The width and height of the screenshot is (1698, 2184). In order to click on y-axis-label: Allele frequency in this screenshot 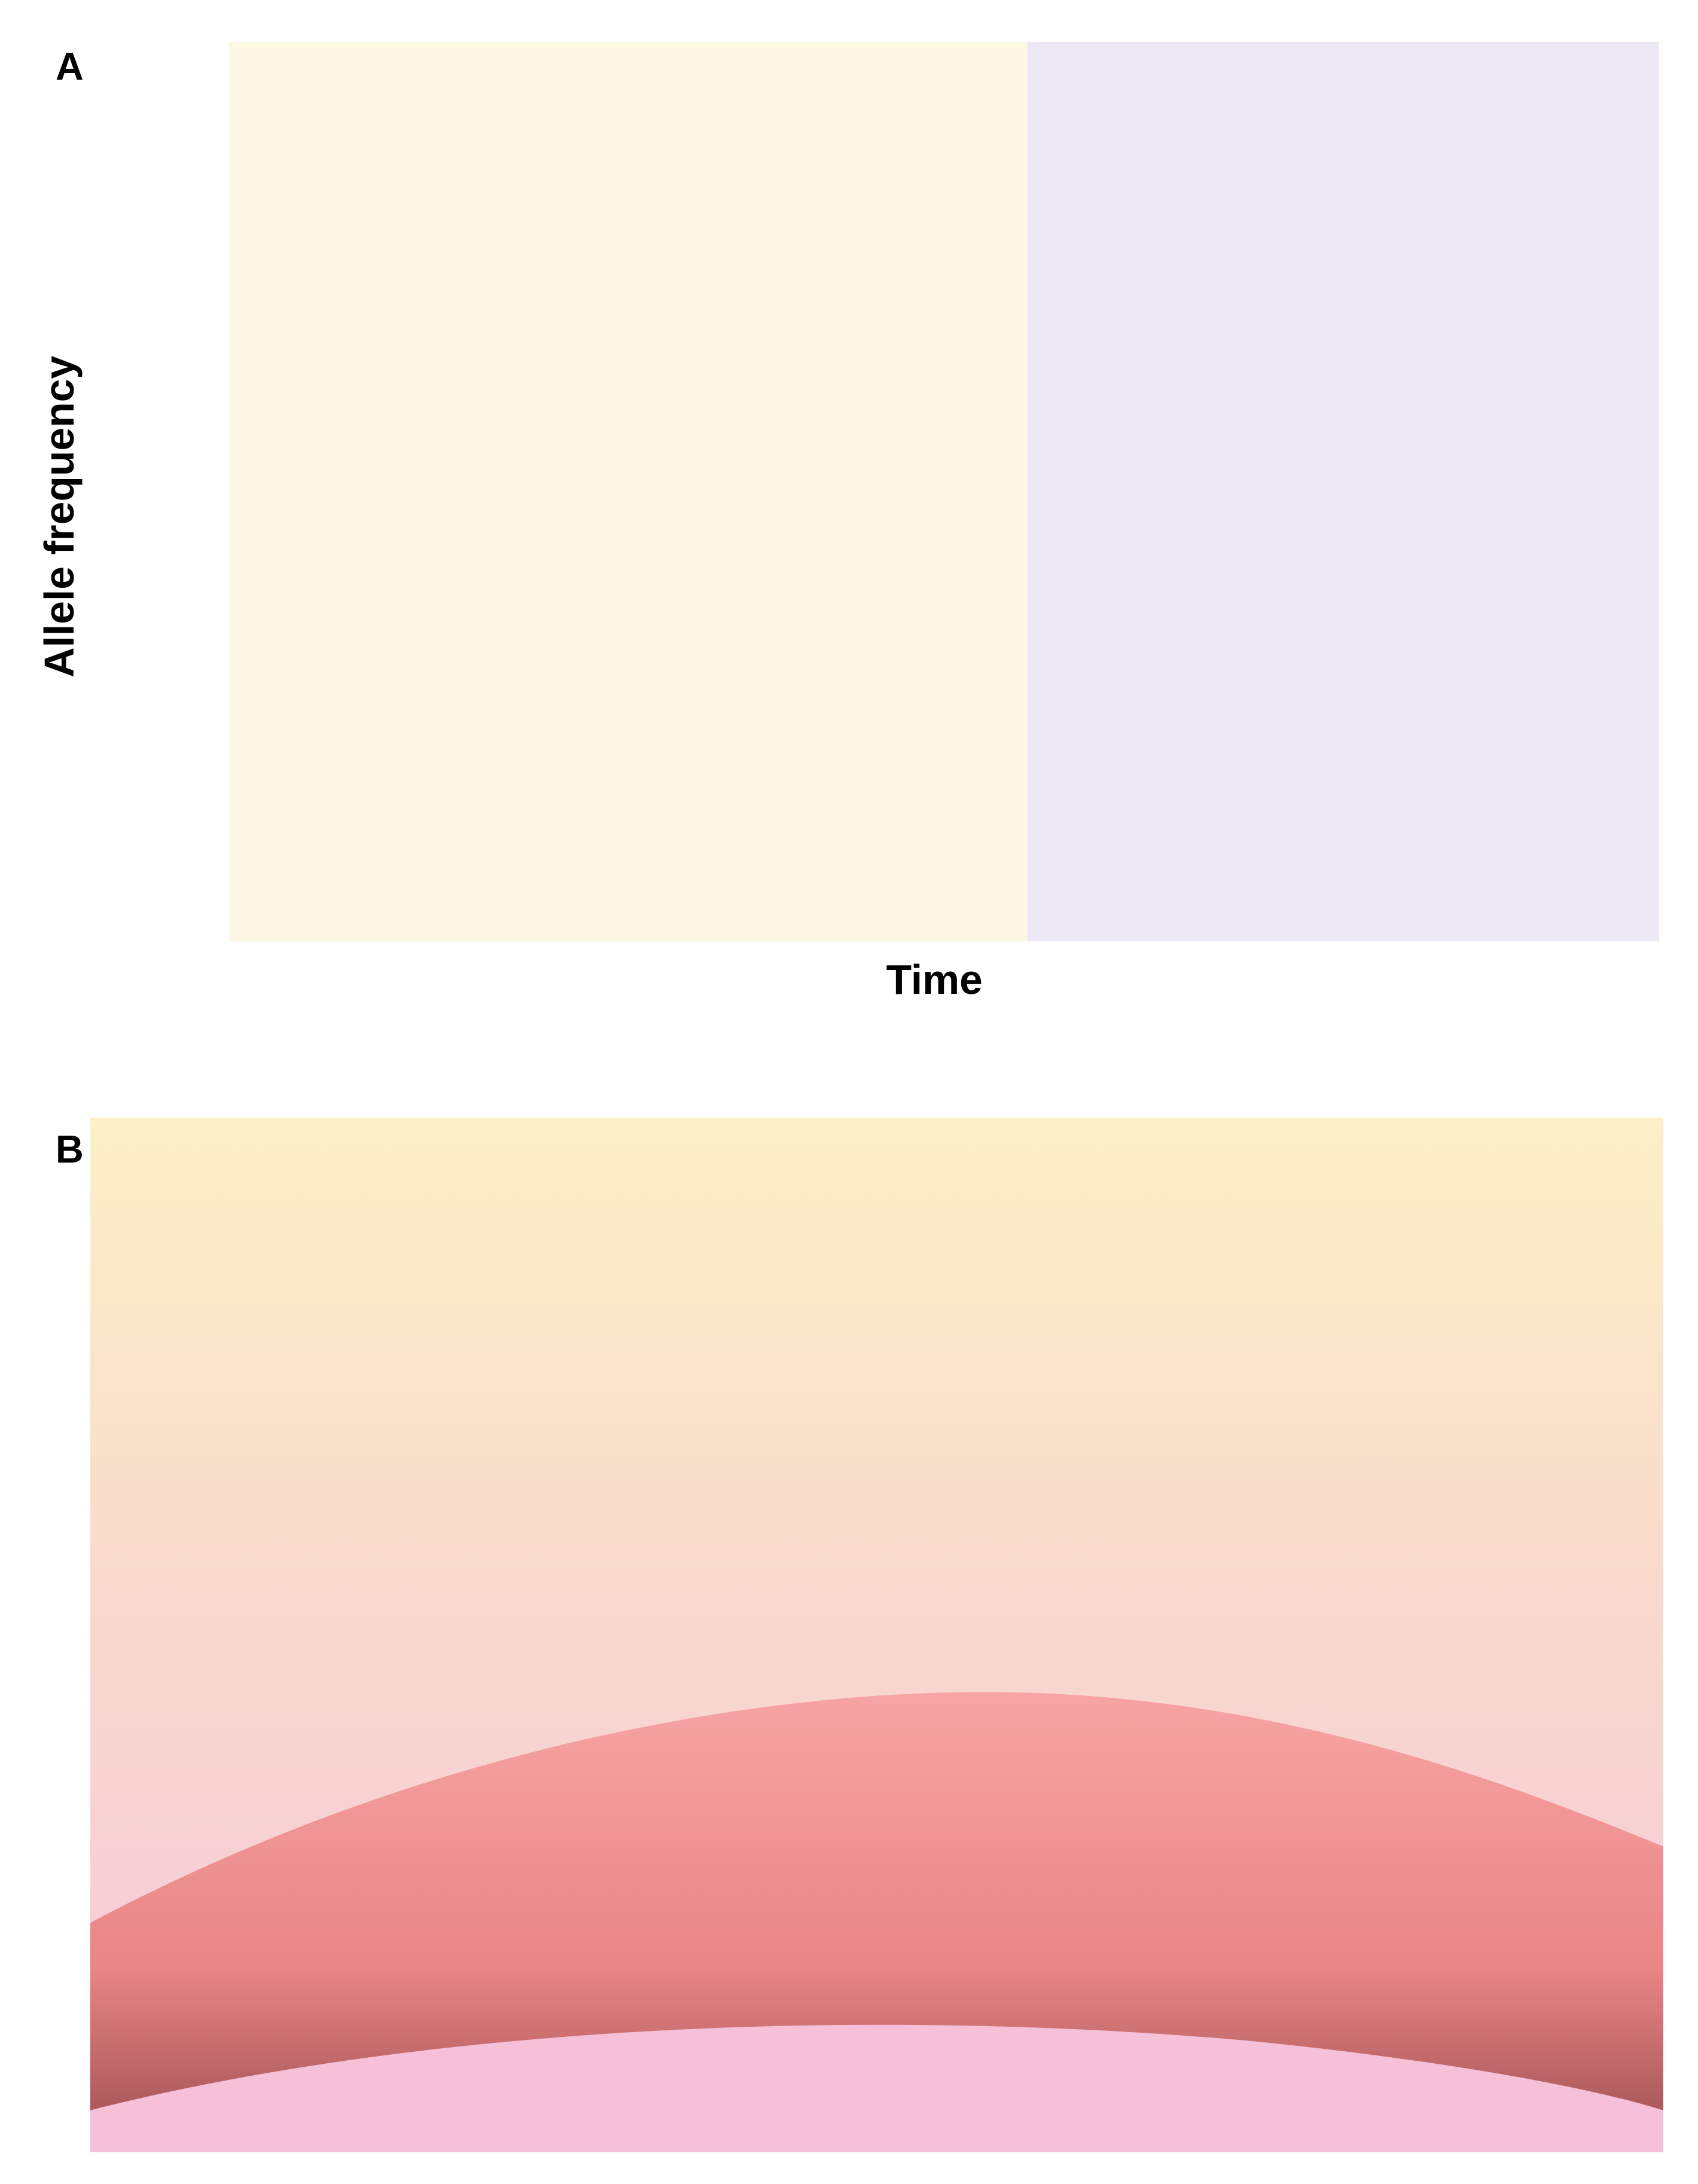, I will do `click(59, 517)`.